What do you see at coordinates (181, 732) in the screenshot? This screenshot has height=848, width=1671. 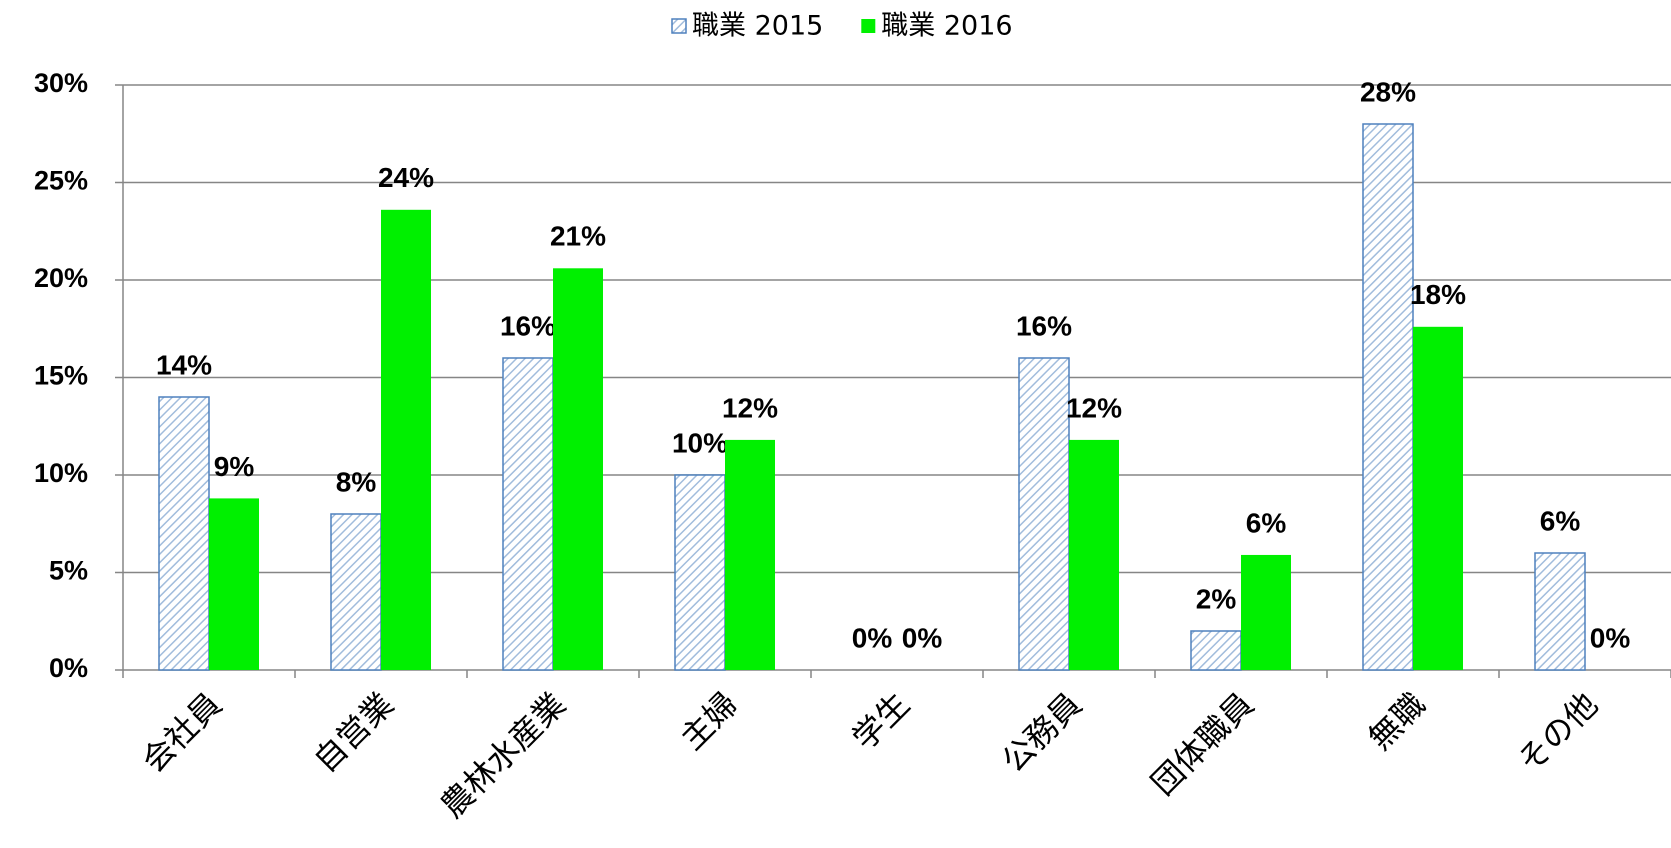 I see `x-tick-label: 会社員` at bounding box center [181, 732].